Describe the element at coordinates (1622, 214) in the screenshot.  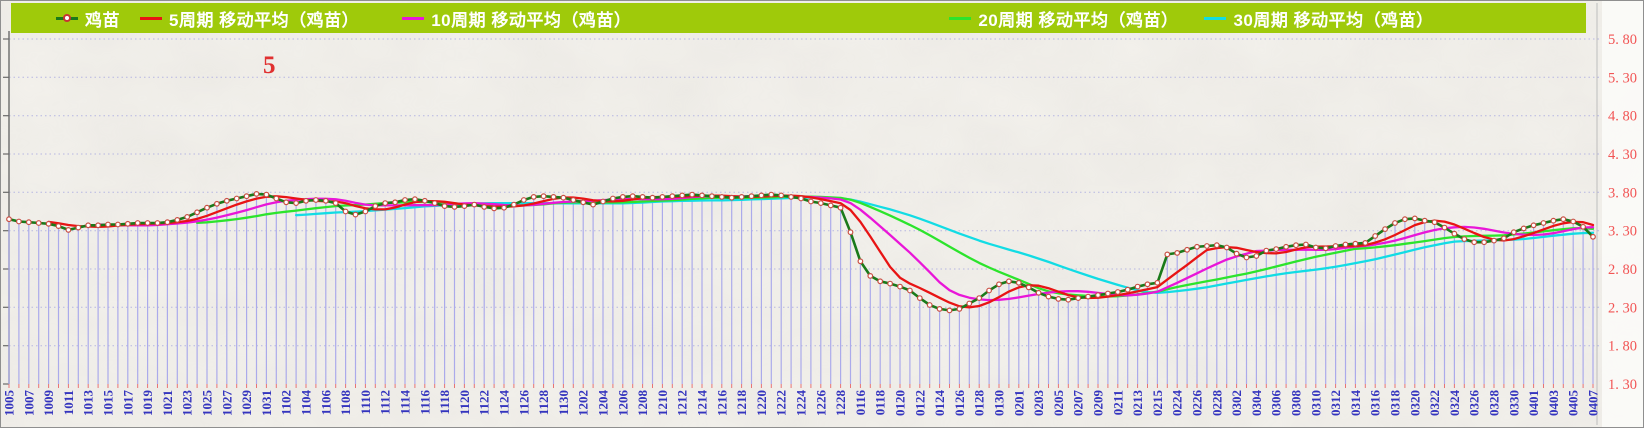
I see `right-margin-strip` at that location.